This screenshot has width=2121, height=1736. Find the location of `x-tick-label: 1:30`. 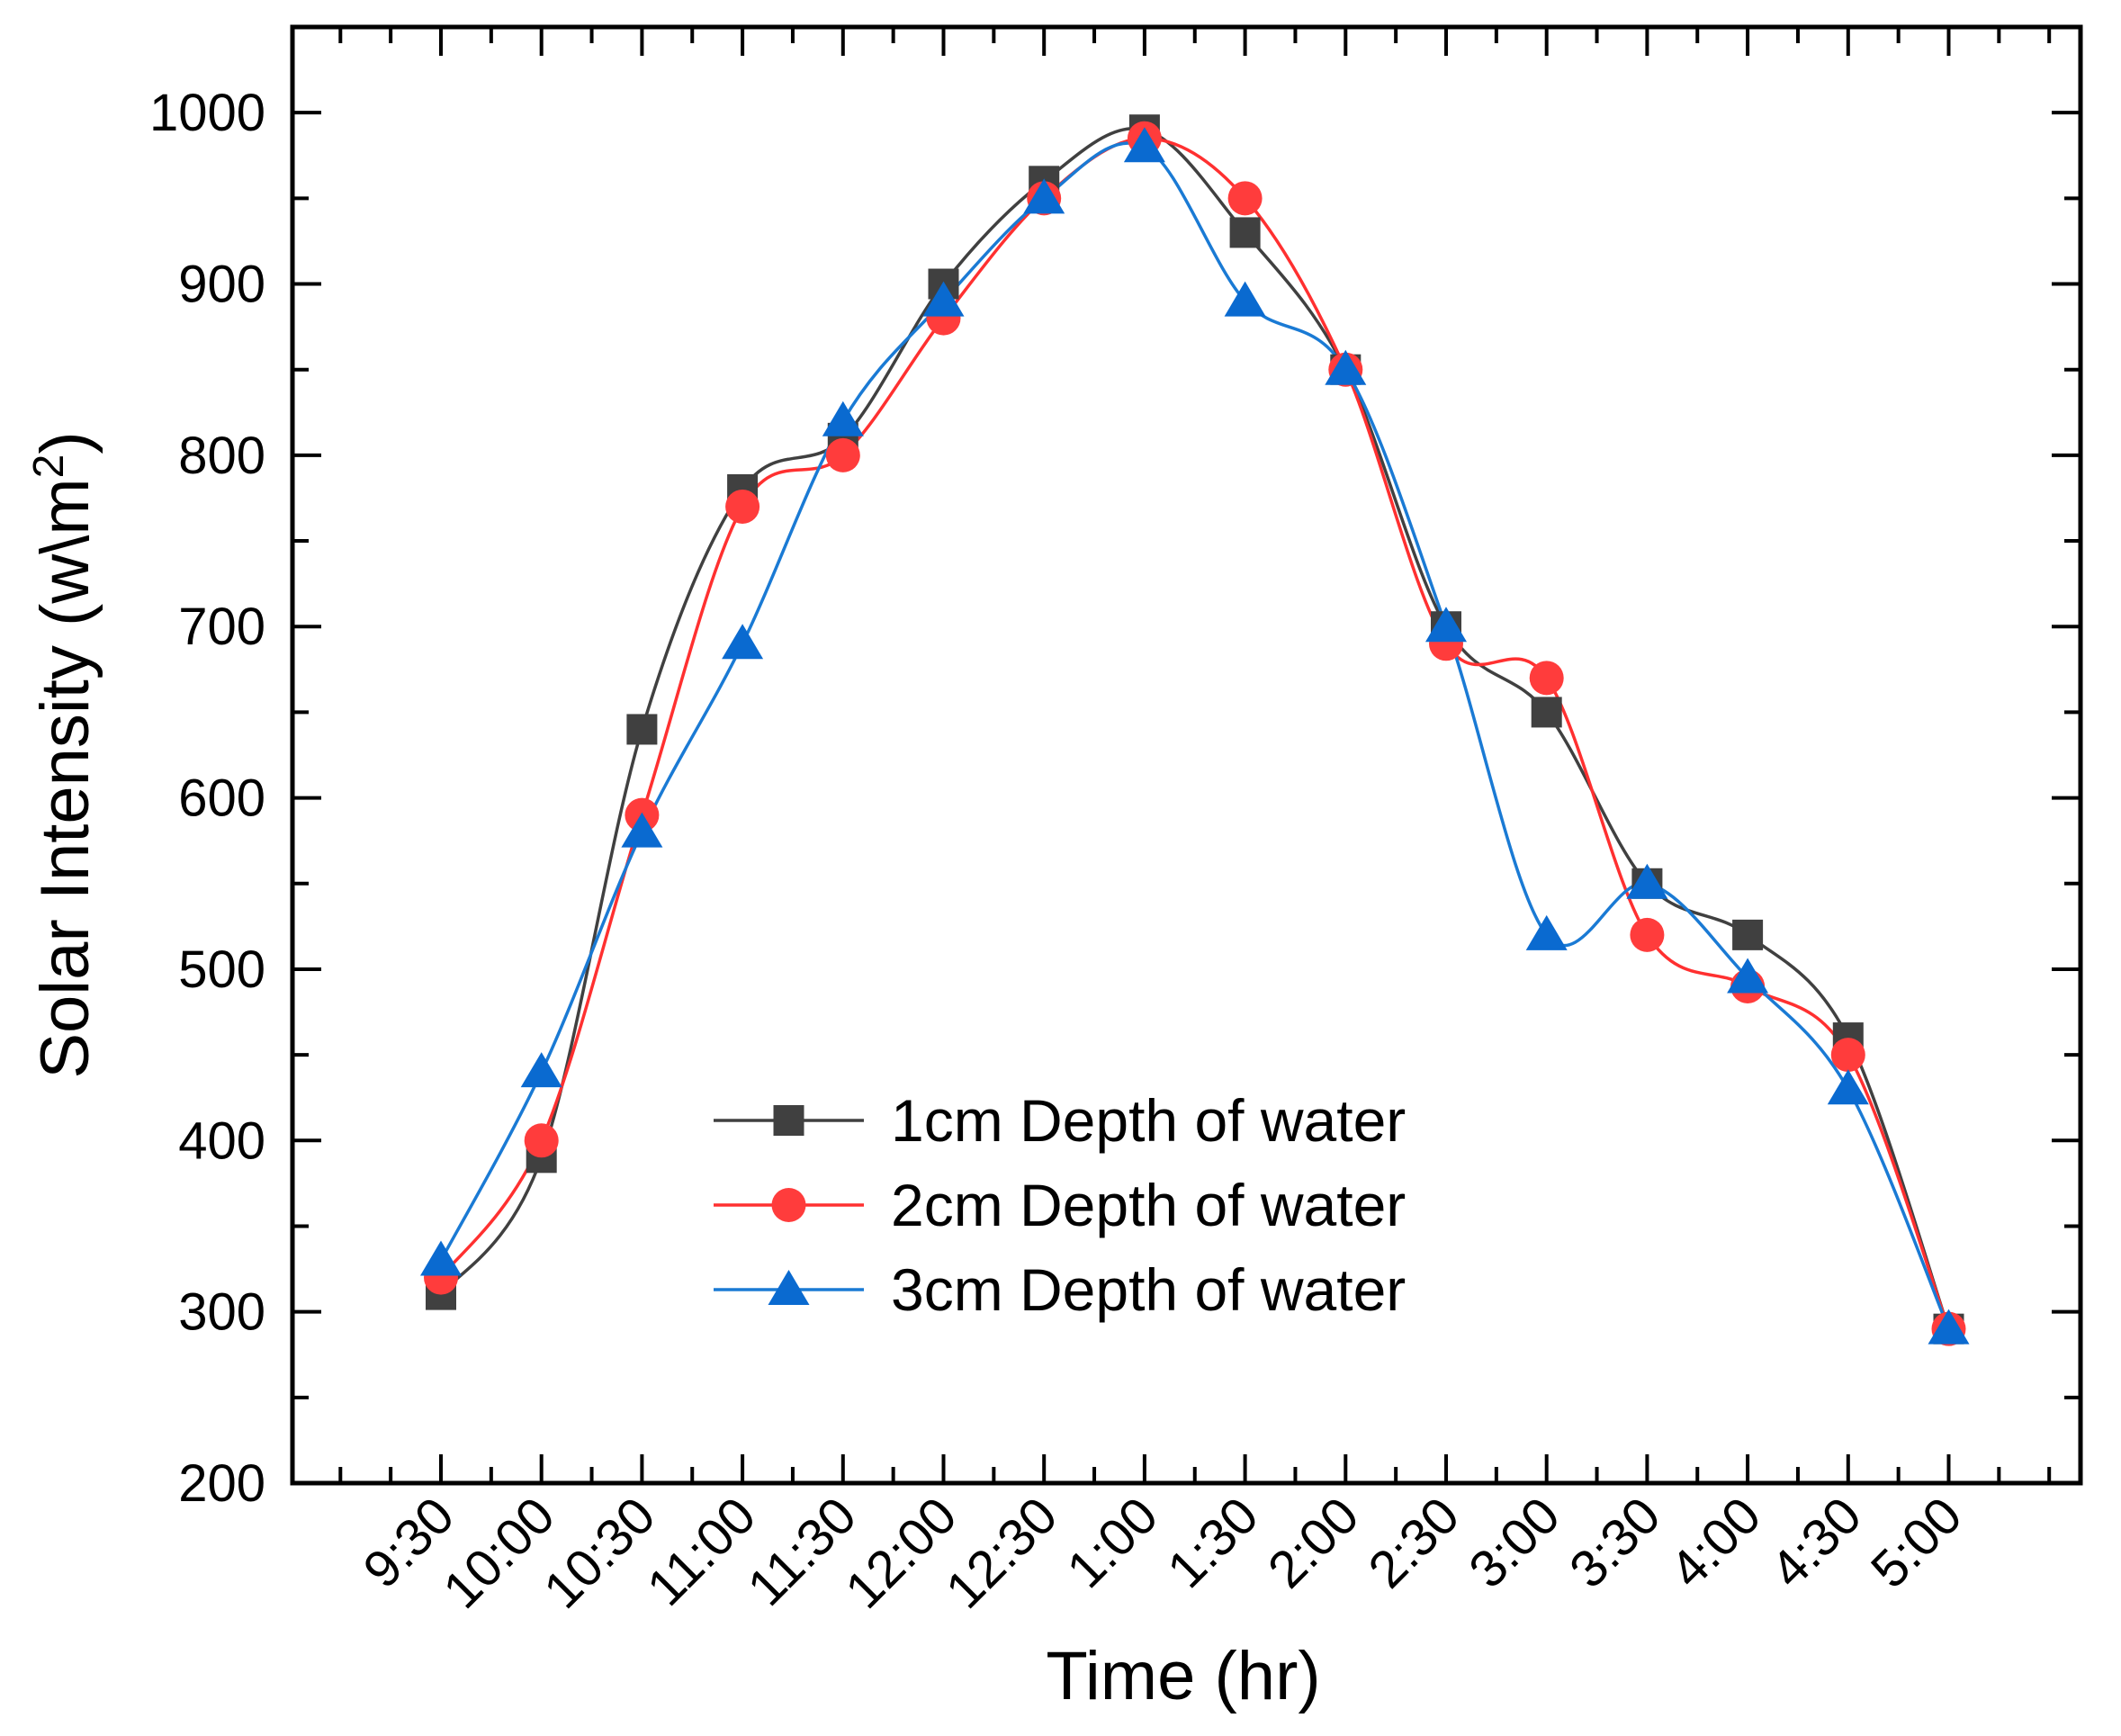

x-tick-label: 1:30 is located at coordinates (1213, 1542).